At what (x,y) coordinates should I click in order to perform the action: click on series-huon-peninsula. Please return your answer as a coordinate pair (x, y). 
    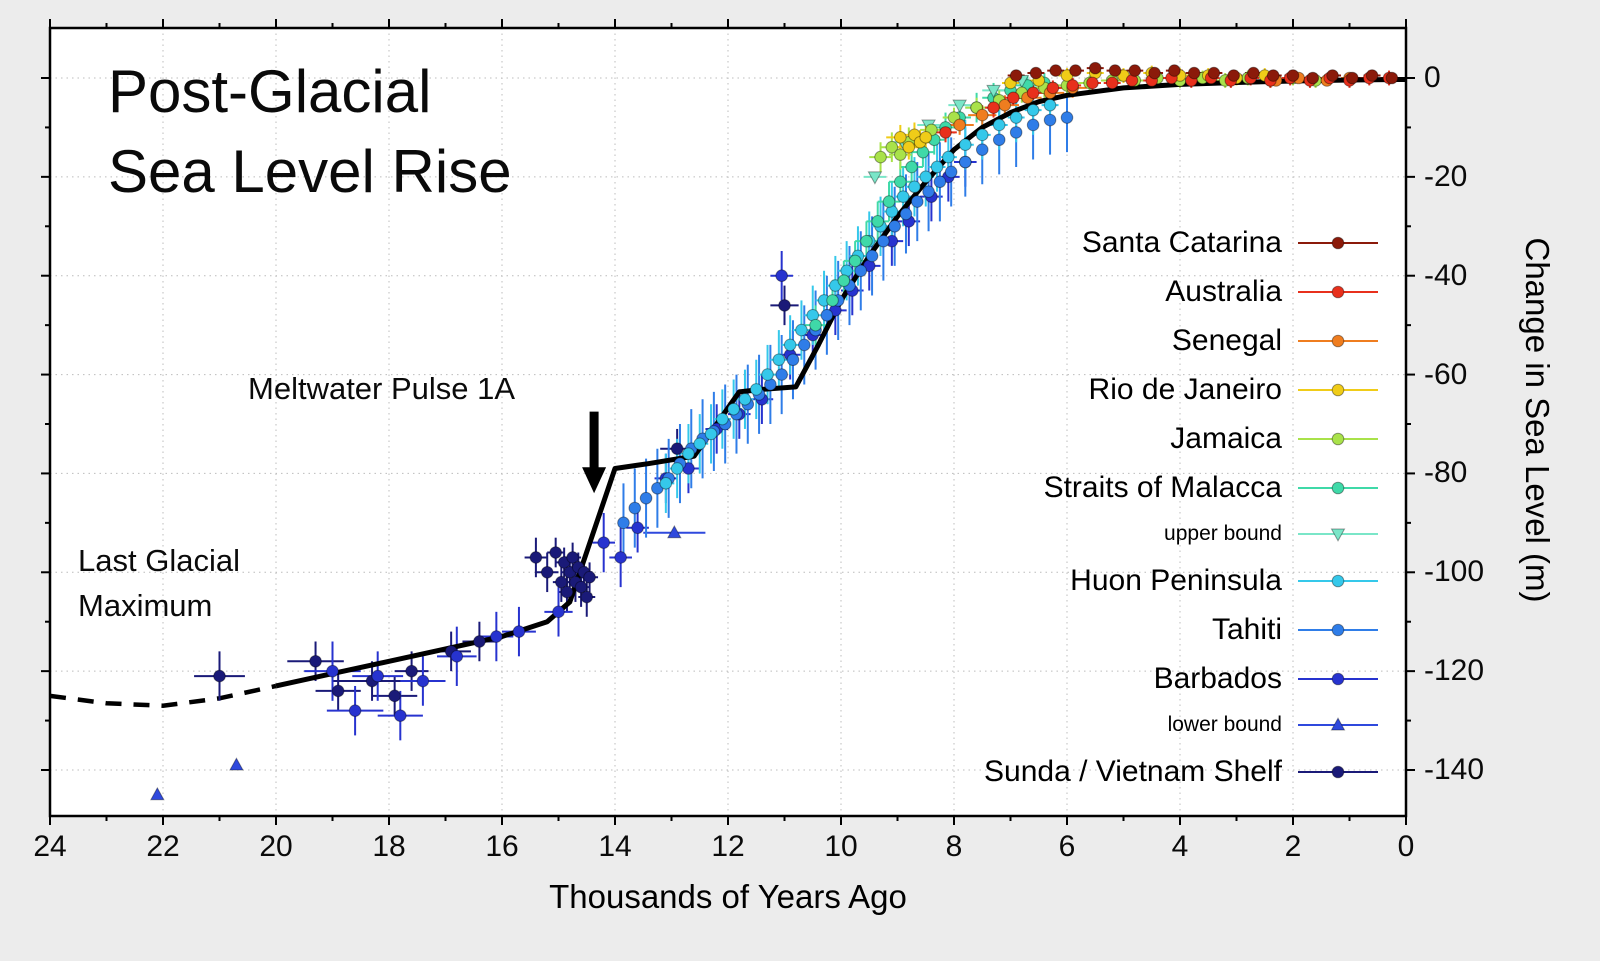
    Looking at the image, I should click on (858, 294).